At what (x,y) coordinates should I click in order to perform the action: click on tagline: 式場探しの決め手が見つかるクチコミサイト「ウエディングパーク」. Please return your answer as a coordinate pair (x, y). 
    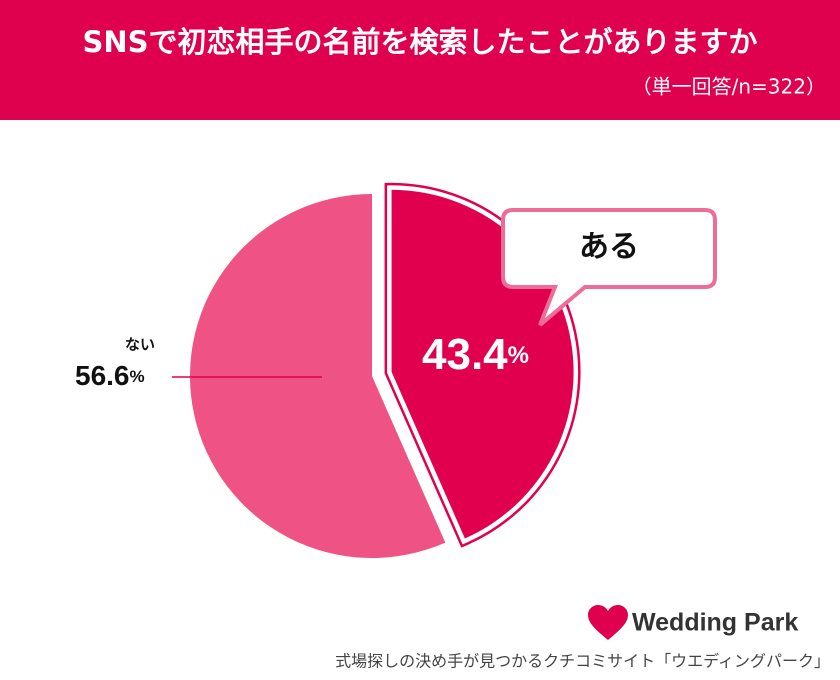
    Looking at the image, I should click on (582, 661).